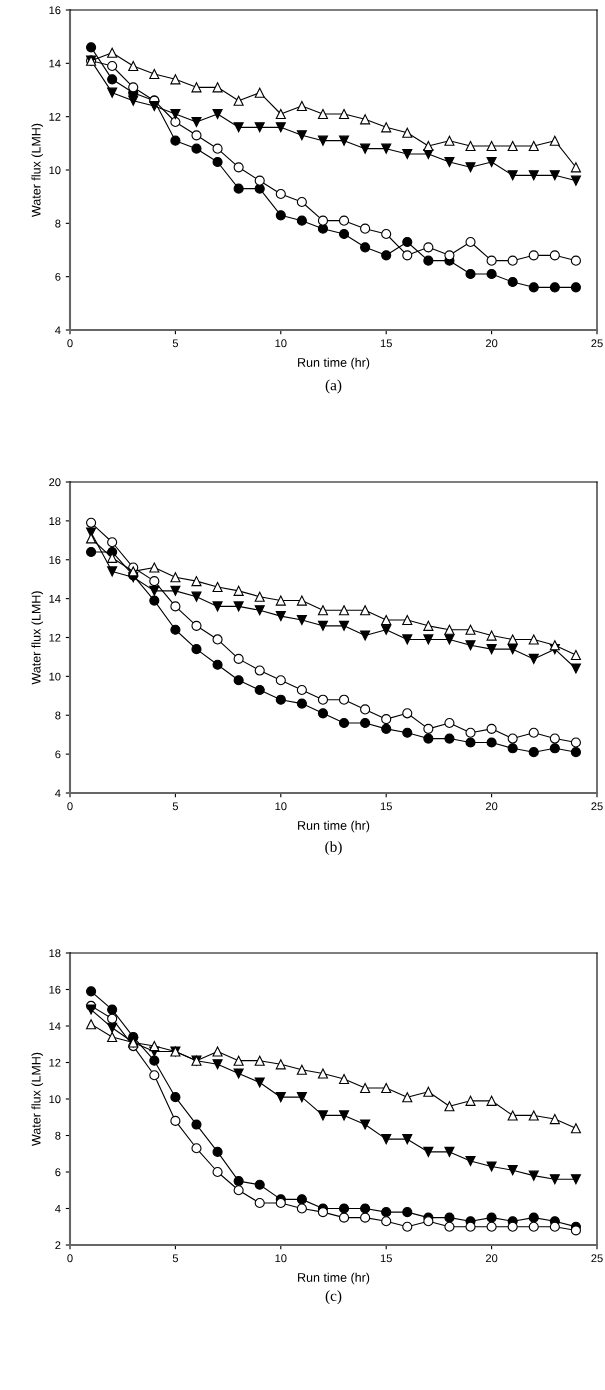 This screenshot has width=605, height=1390. I want to click on text: (c), so click(333, 1297).